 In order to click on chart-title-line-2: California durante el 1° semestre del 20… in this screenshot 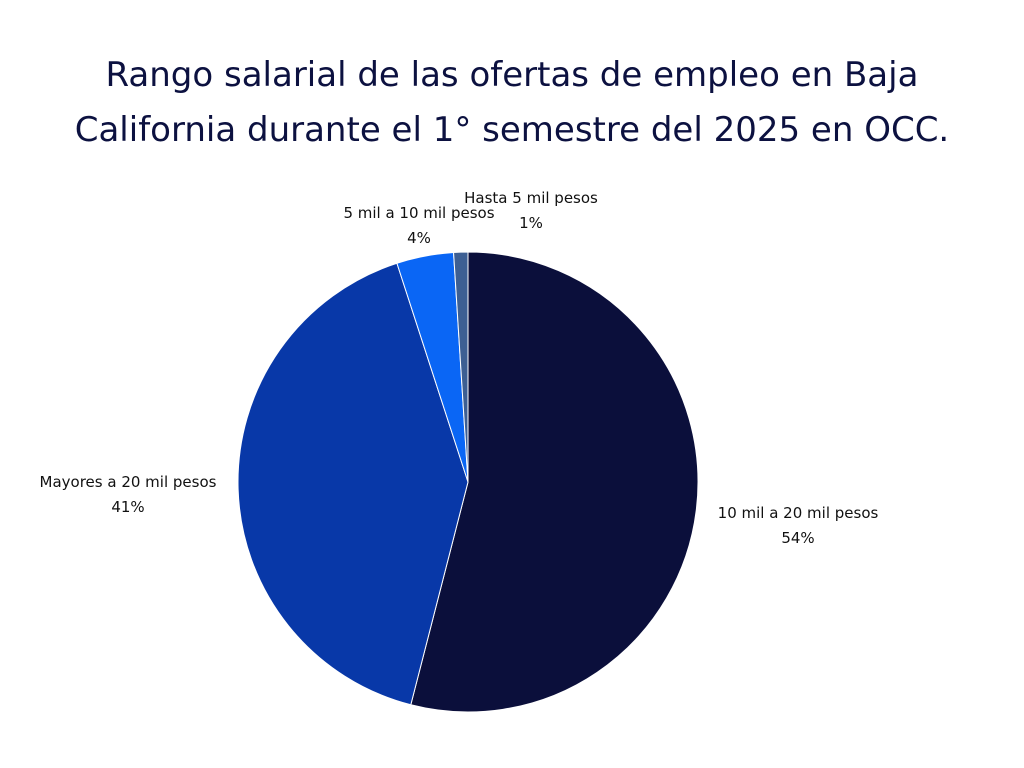, I will do `click(512, 130)`.